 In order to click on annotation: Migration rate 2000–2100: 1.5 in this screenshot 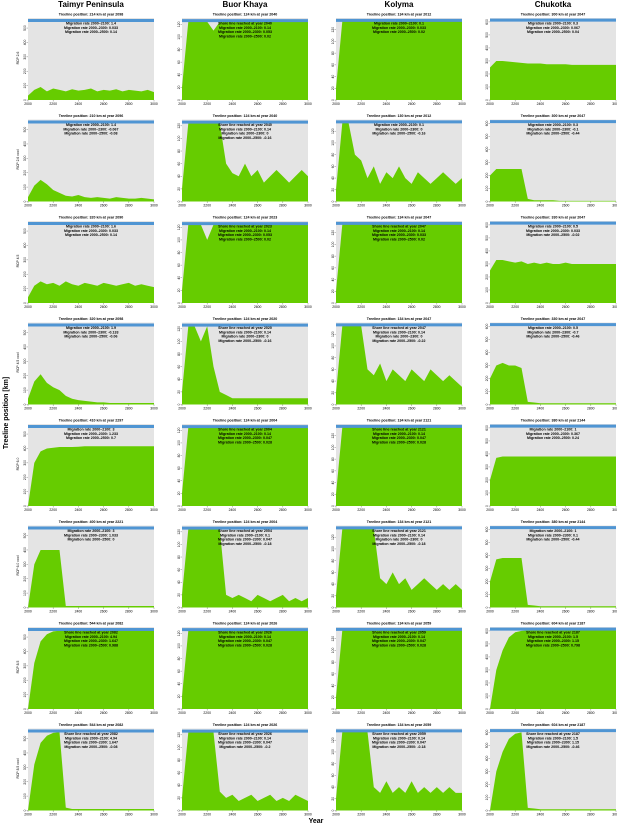, I will do `click(553, 637)`.